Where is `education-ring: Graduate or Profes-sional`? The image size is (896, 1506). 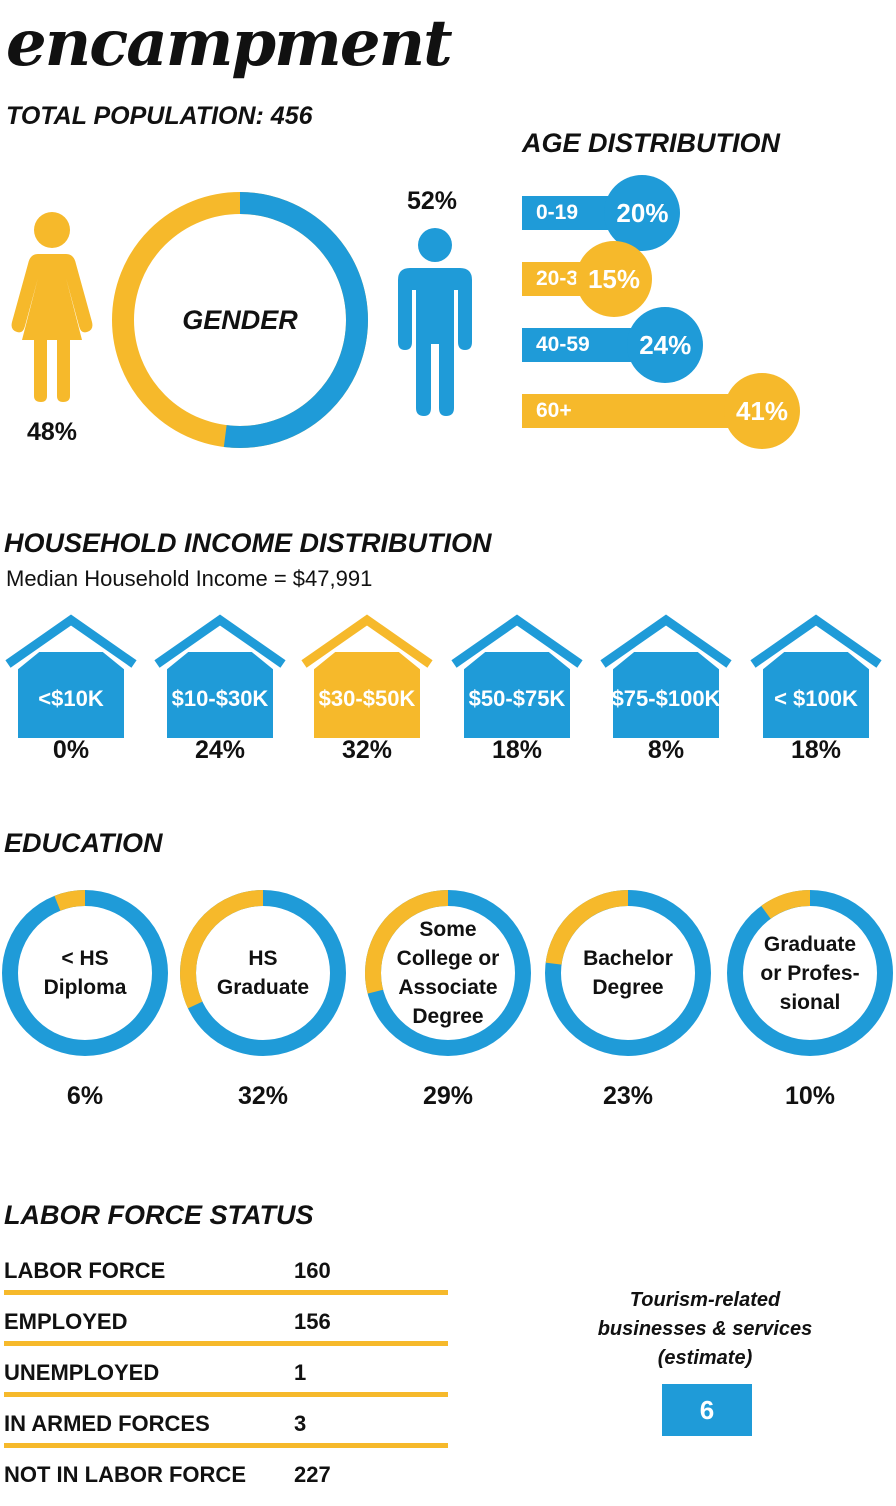 education-ring: Graduate or Profes-sional is located at coordinates (809, 973).